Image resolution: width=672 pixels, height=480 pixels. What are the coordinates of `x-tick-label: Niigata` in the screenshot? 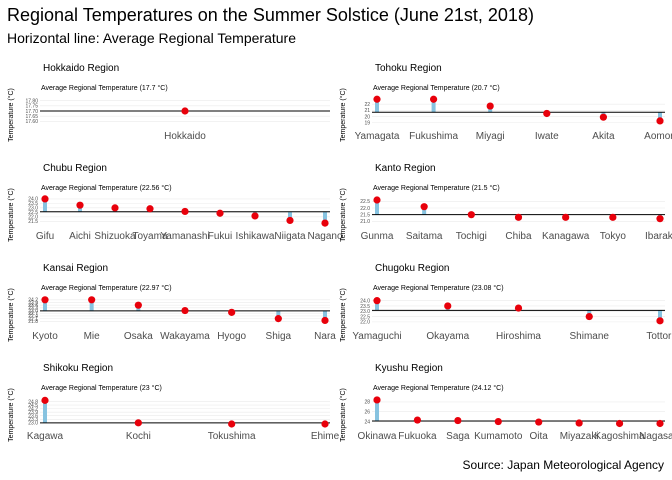 It's located at (290, 236).